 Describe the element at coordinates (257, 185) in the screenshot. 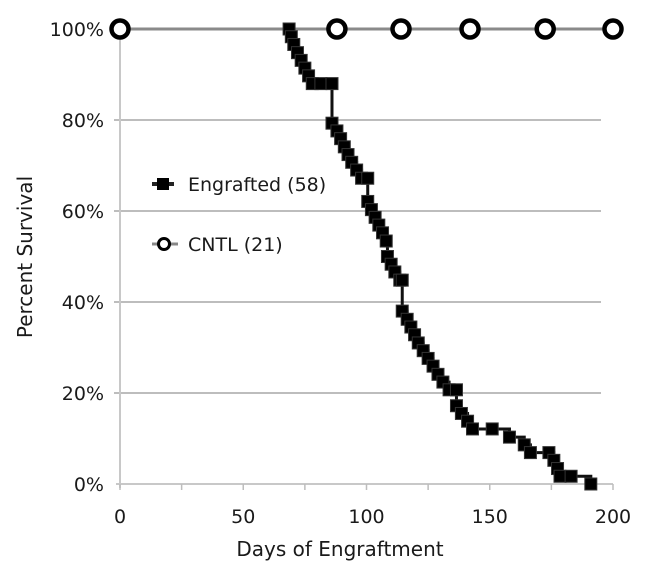

I see `legend-engrafted-label: Engrafted (58)` at that location.